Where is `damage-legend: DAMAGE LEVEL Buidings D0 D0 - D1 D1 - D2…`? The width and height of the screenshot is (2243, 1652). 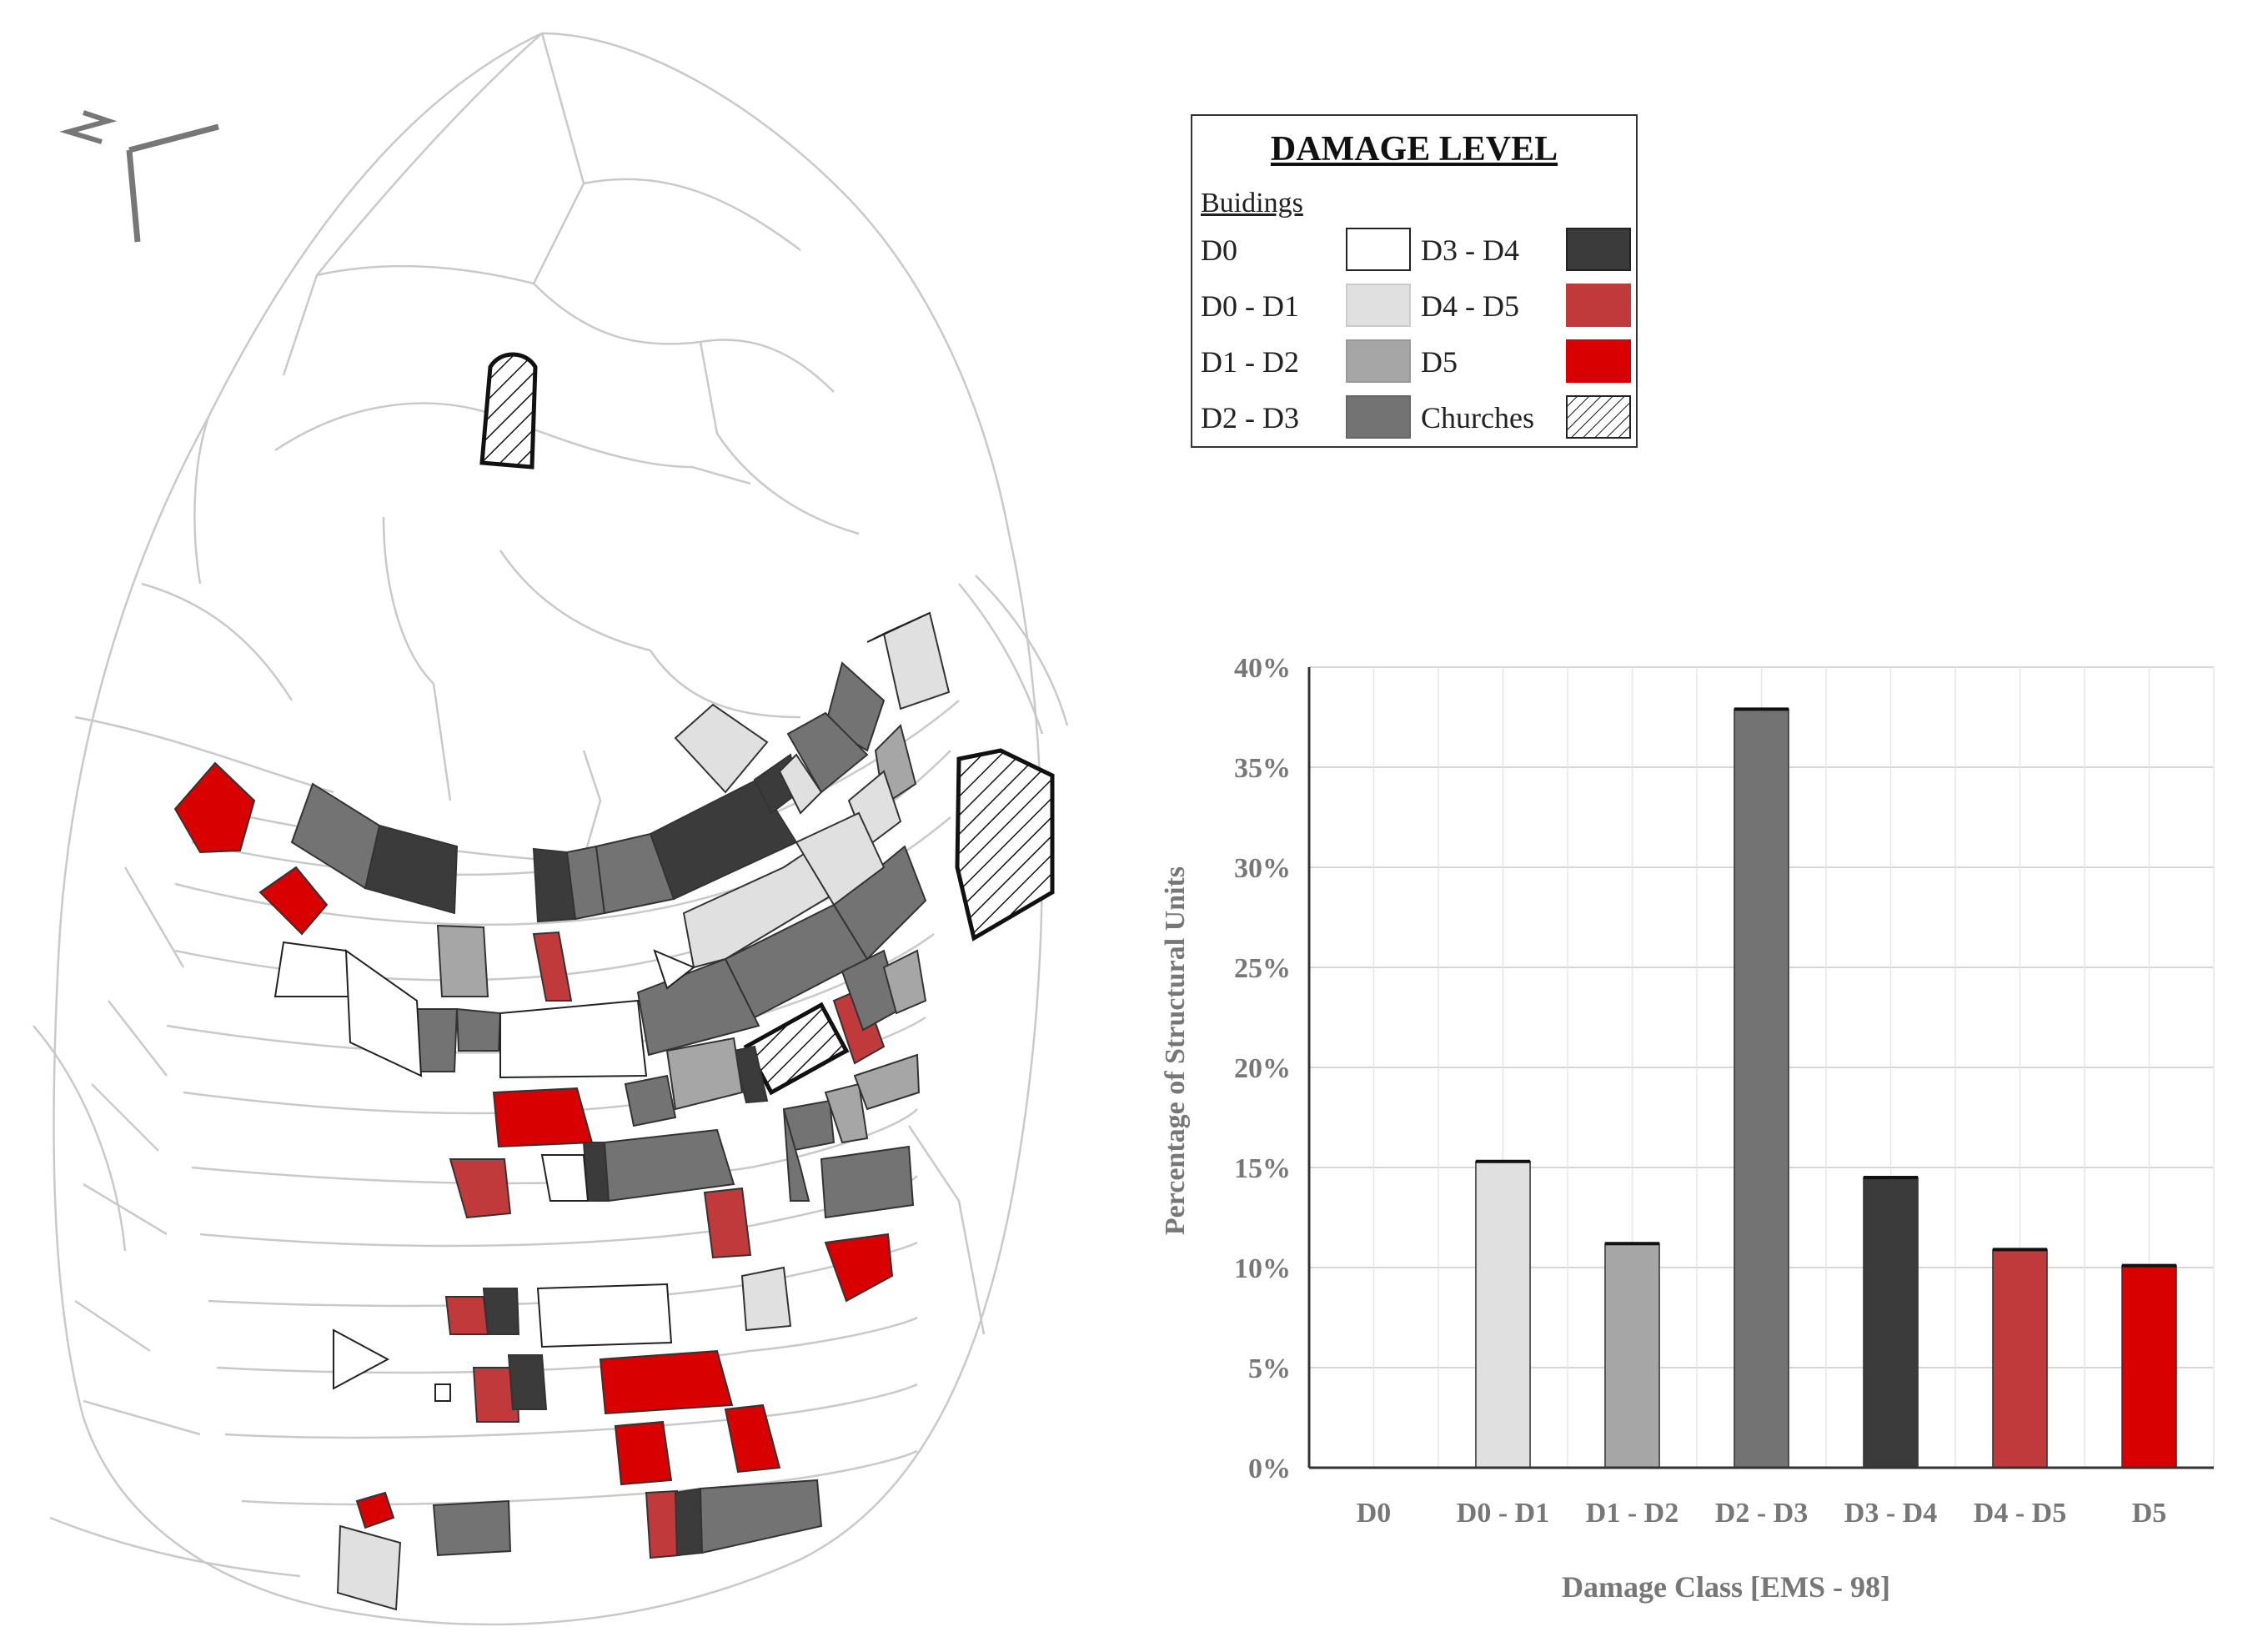
damage-legend: DAMAGE LEVEL Buidings D0 D0 - D1 D1 - D2… is located at coordinates (1414, 281).